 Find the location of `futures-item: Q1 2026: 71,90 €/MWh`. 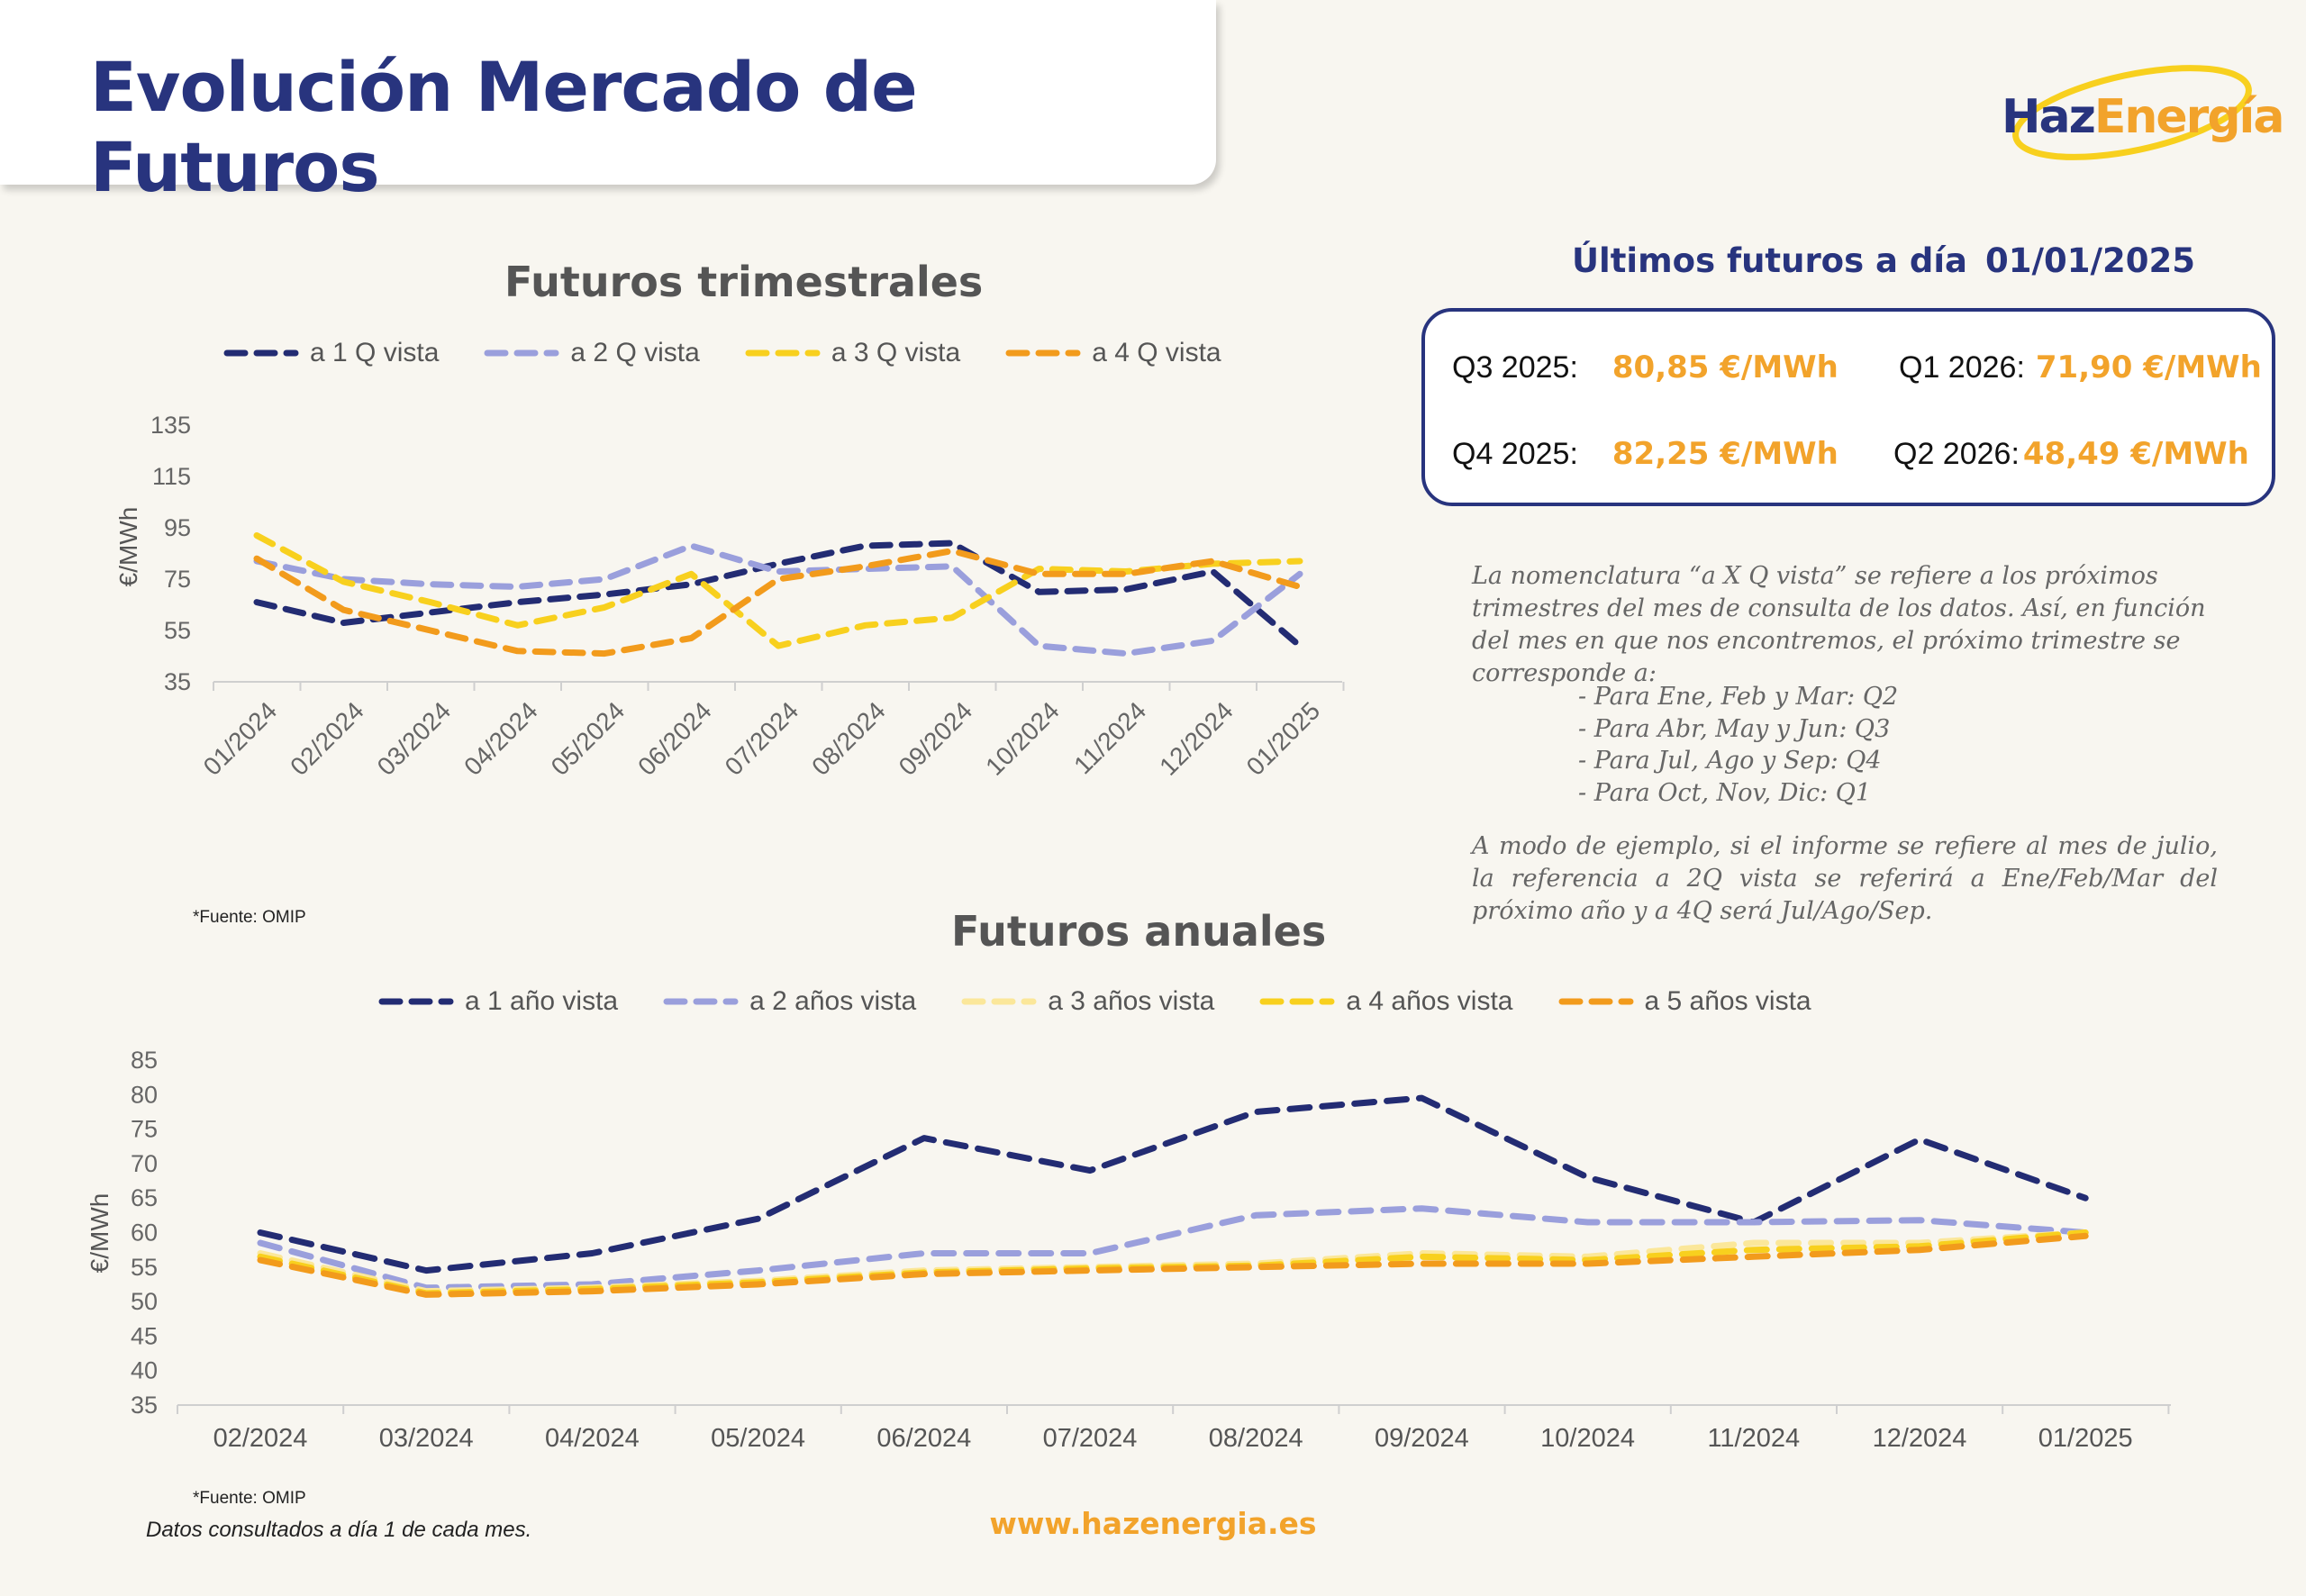

futures-item: Q1 2026: 71,90 €/MWh is located at coordinates (2080, 367).